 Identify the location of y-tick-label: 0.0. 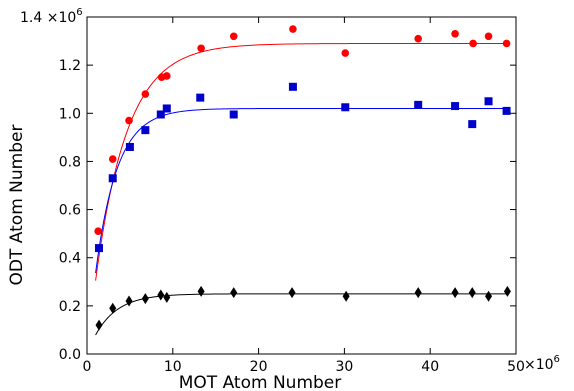
(70, 355).